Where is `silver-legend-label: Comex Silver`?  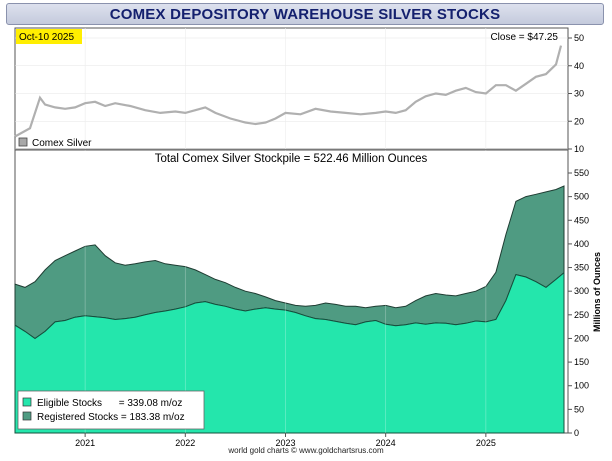
silver-legend-label: Comex Silver is located at coordinates (62, 143).